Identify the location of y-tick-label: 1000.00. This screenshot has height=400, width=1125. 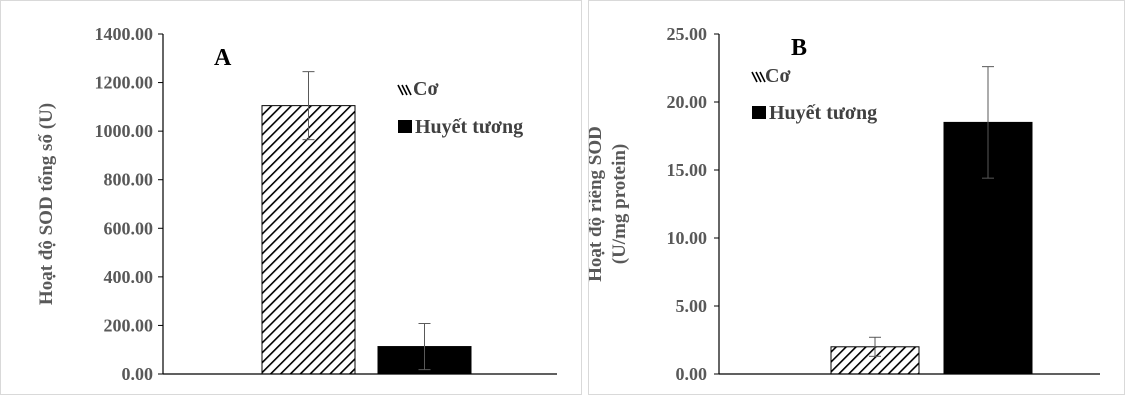
(124, 131).